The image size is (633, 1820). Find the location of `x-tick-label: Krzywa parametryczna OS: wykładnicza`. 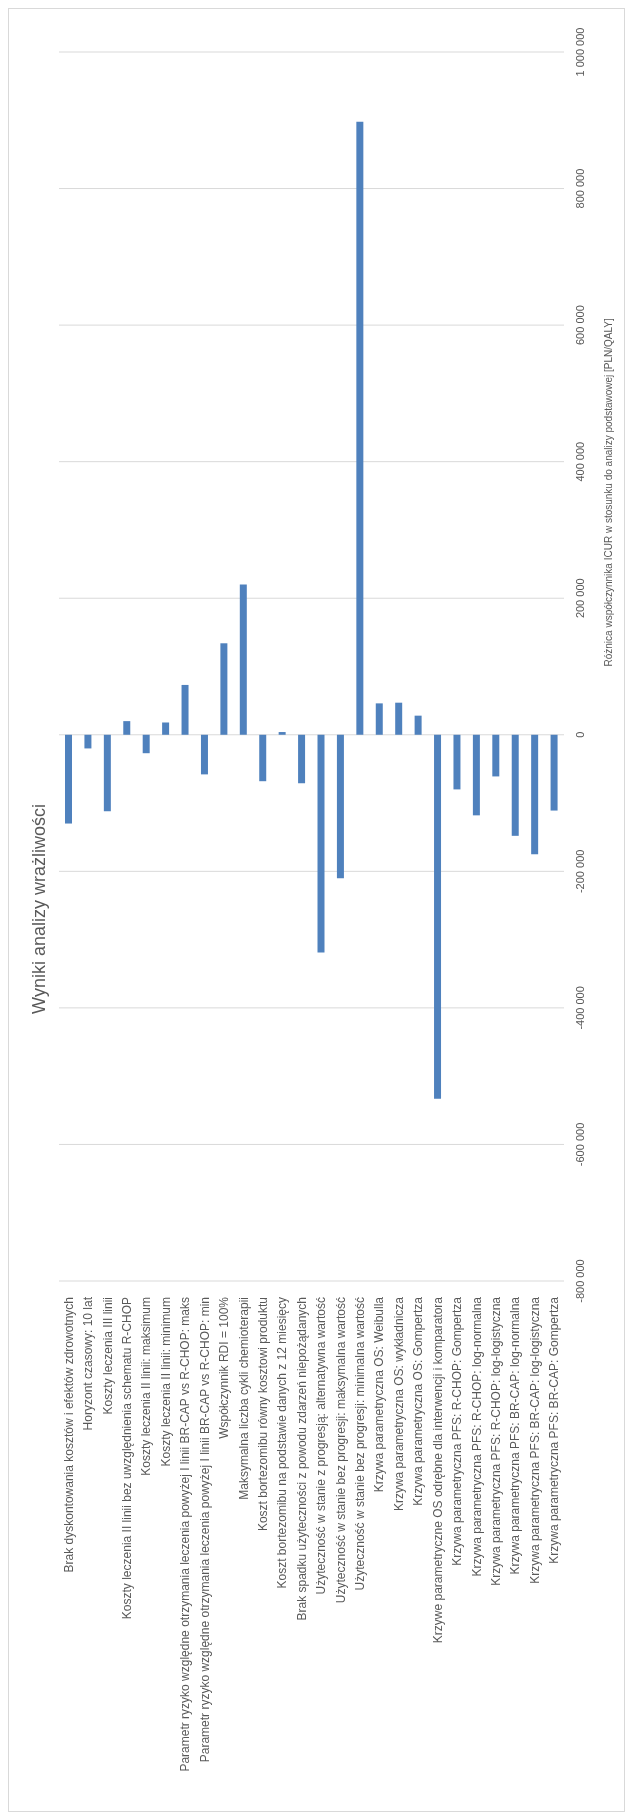

x-tick-label: Krzywa parametryczna OS: wykładnicza is located at coordinates (398, 1404).